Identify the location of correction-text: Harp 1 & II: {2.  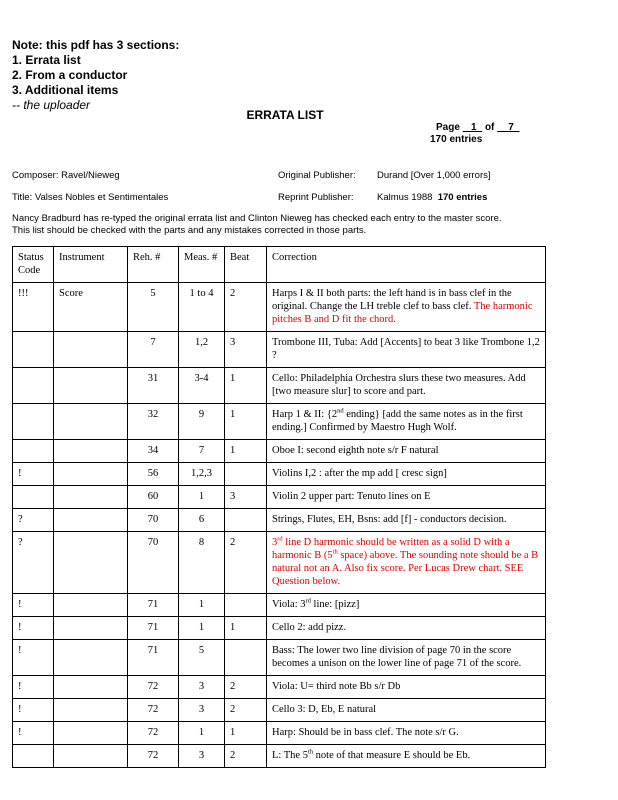
(305, 414).